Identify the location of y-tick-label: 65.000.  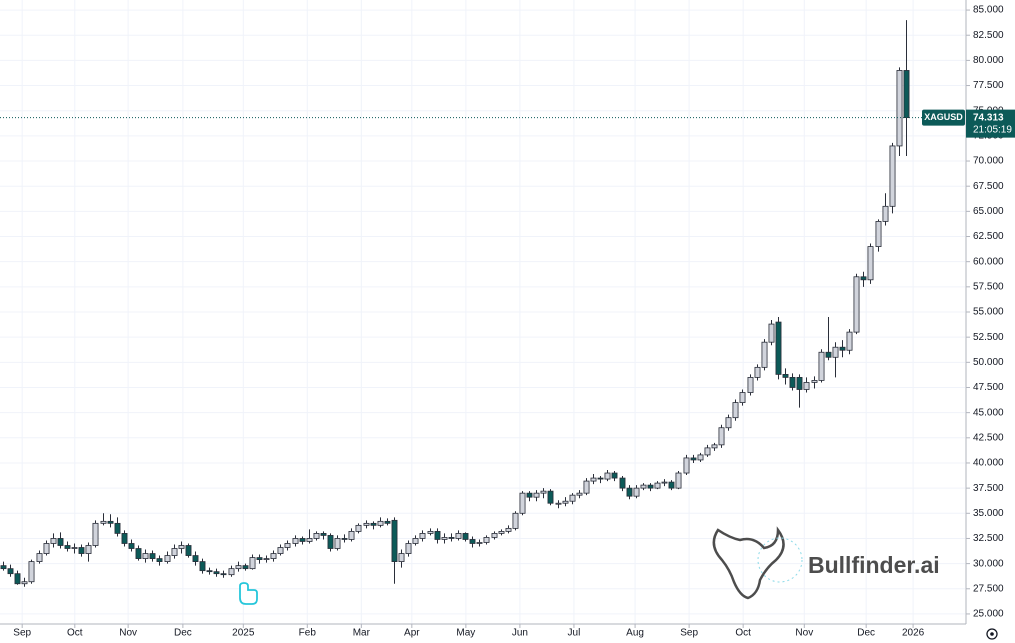
(988, 211).